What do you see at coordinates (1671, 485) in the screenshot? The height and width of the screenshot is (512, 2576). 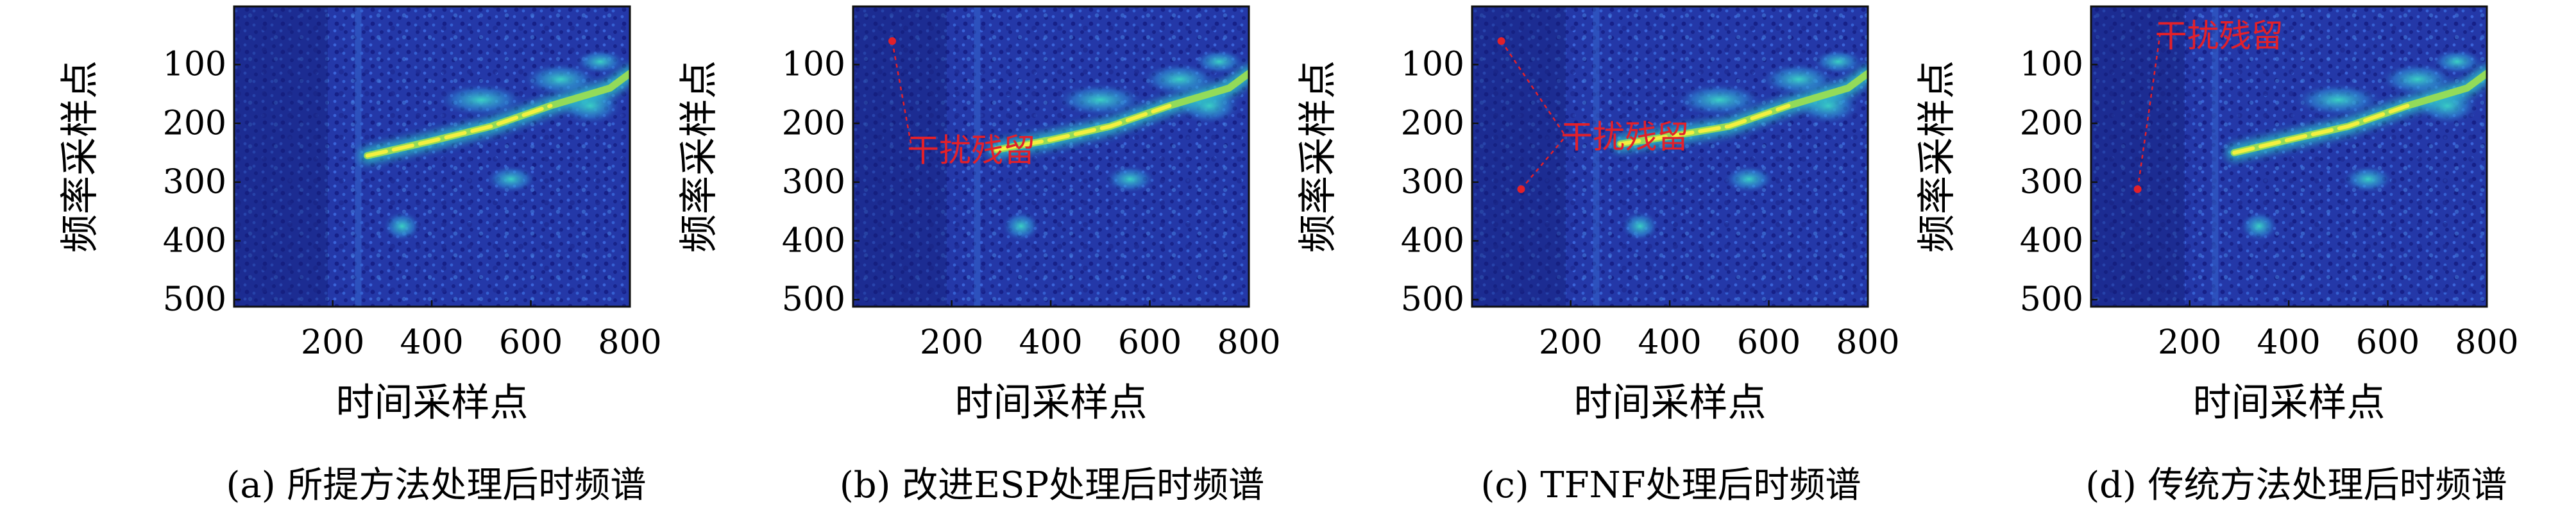 I see `subfigure-caption: (c) TFNF处理后时频谱` at bounding box center [1671, 485].